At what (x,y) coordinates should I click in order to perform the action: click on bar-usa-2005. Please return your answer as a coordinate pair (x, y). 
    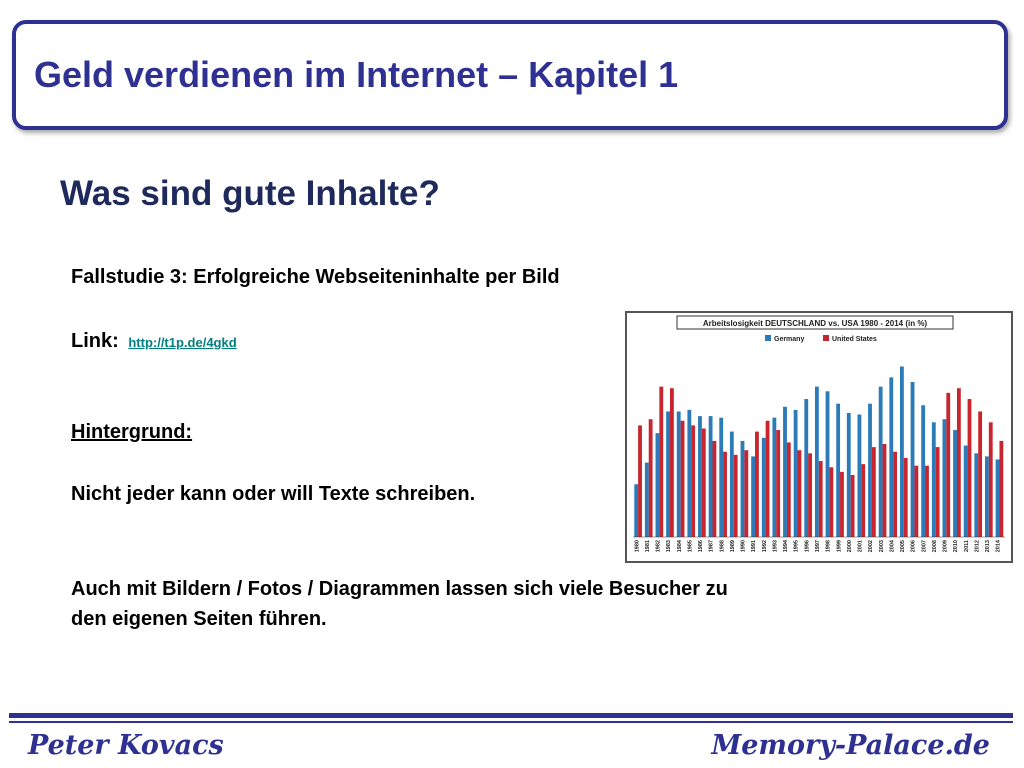
    Looking at the image, I should click on (905, 497).